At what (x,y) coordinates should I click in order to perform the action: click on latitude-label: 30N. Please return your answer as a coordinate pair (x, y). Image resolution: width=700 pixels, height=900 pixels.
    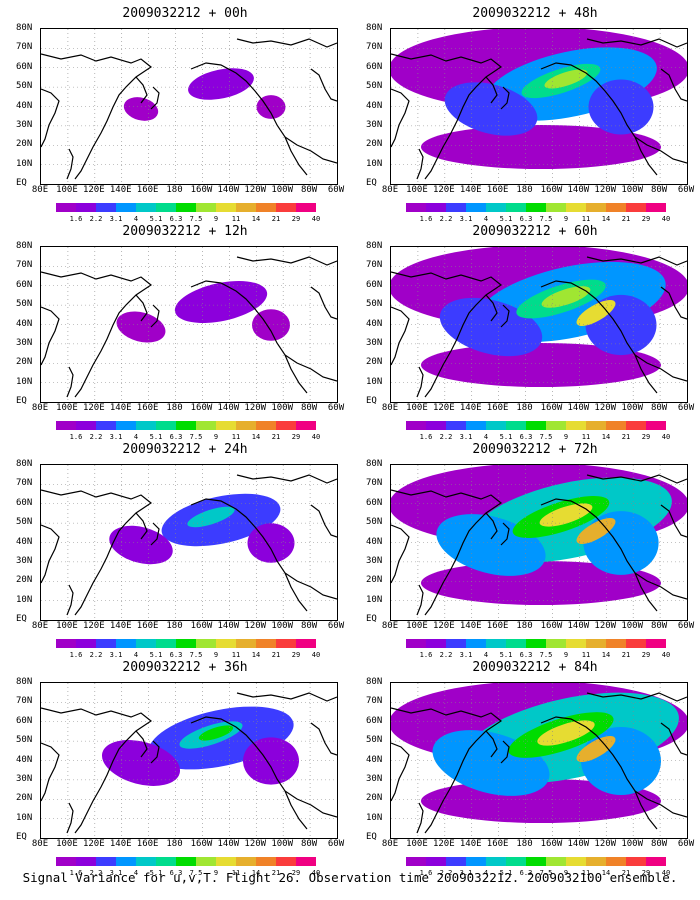
    Looking at the image, I should click on (374, 124).